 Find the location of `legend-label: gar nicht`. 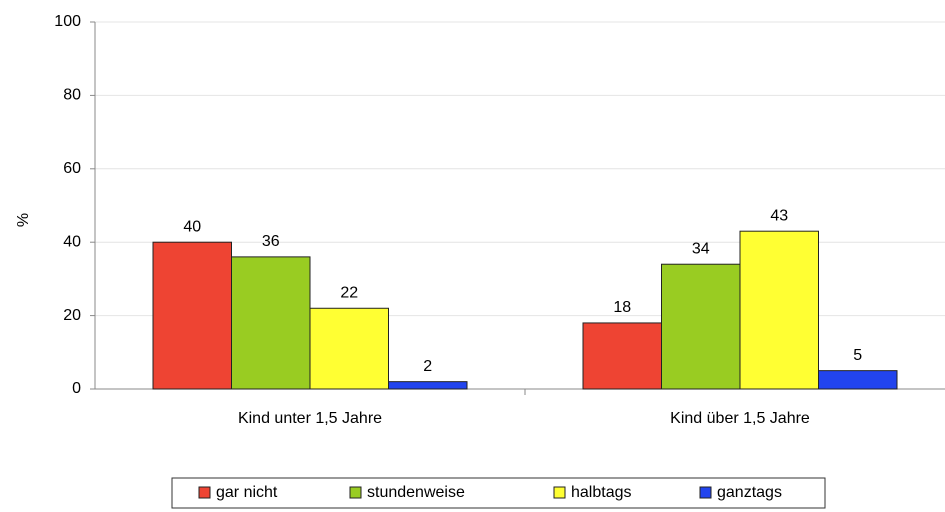

legend-label: gar nicht is located at coordinates (247, 492).